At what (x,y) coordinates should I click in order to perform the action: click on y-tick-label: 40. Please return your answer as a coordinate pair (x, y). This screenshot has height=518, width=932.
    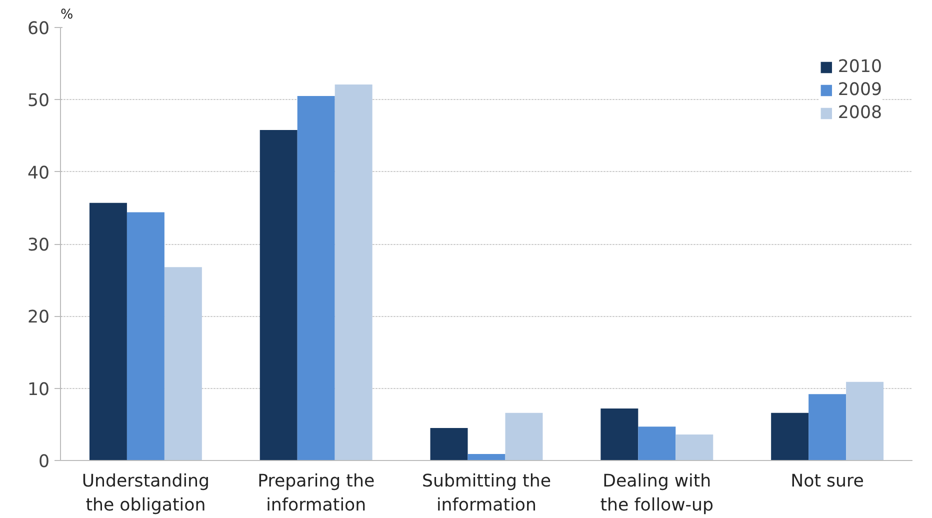
    Looking at the image, I should click on (38, 173).